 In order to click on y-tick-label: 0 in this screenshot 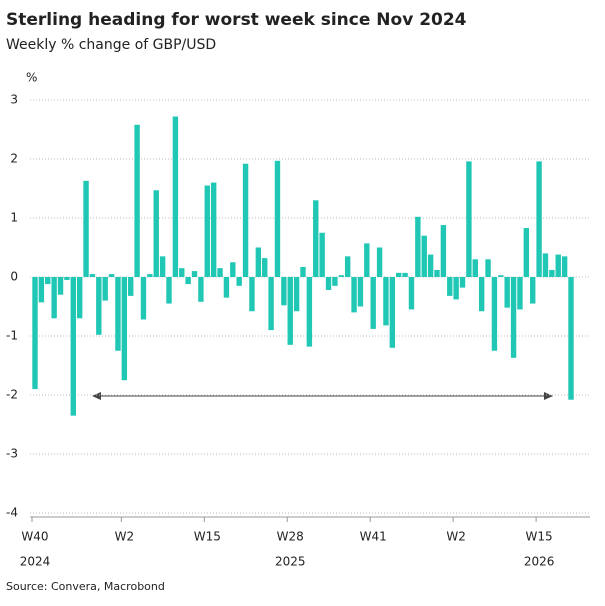, I will do `click(14, 277)`.